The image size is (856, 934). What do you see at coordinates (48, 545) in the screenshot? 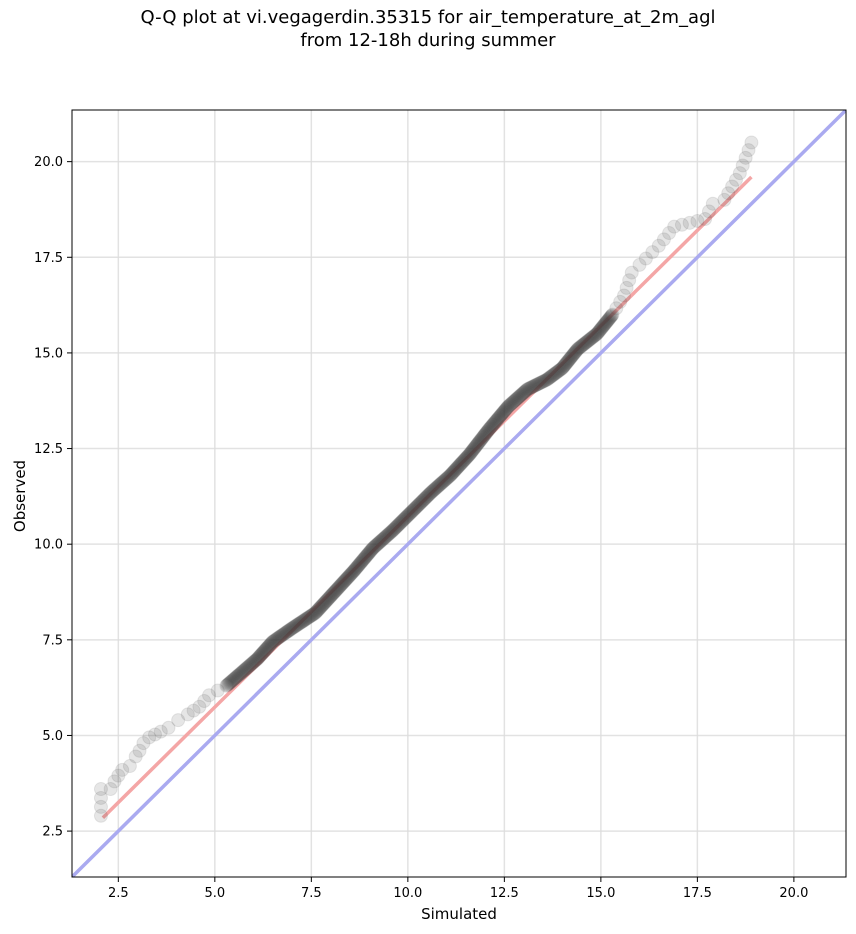
I see `y-tick-label: 10.0` at bounding box center [48, 545].